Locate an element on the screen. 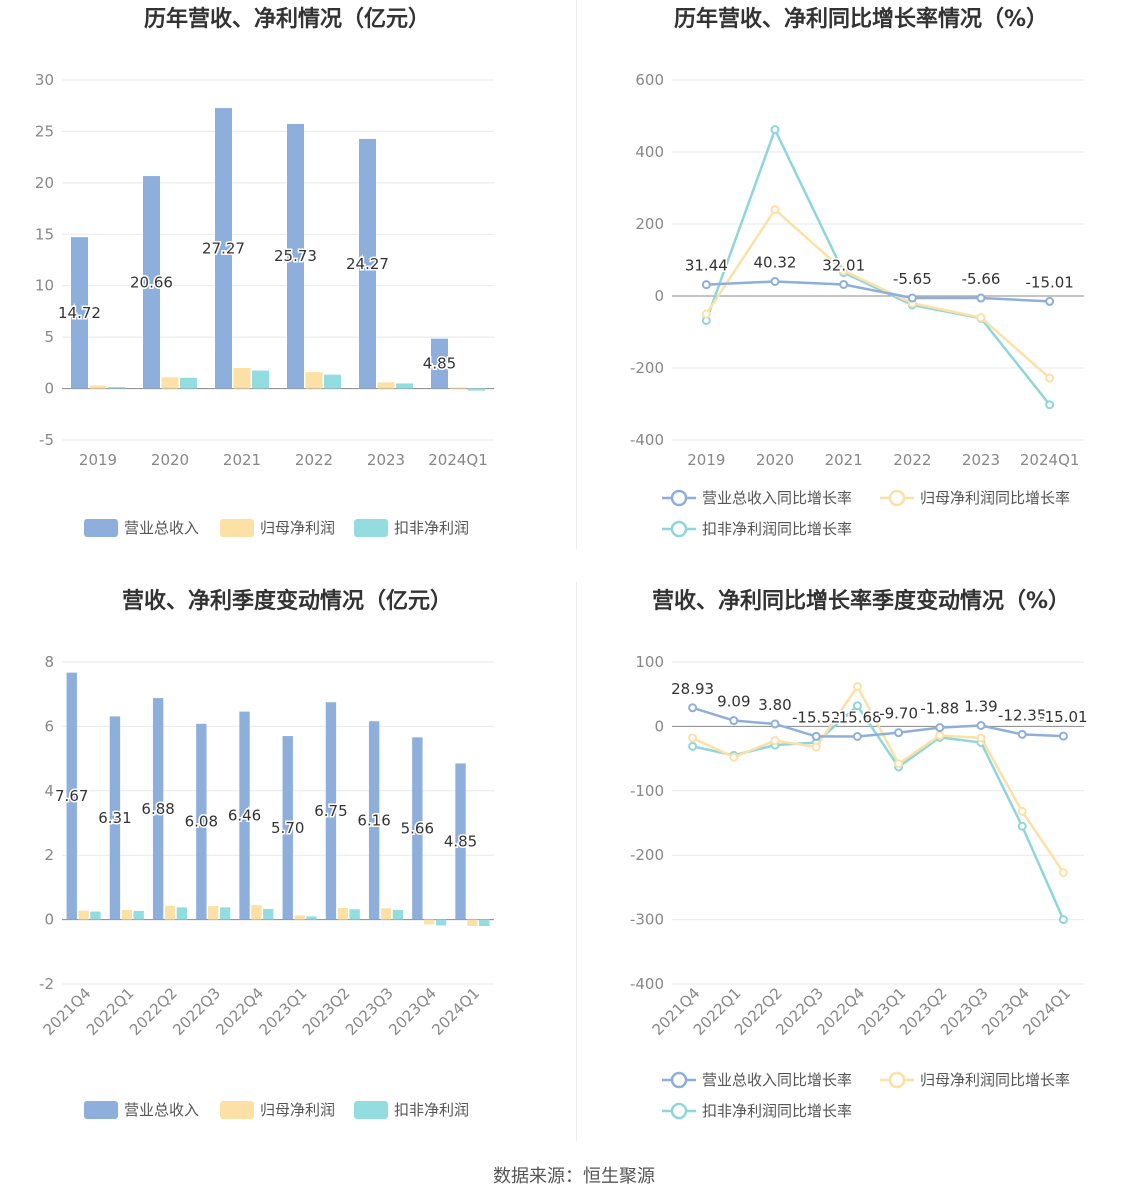  data-label: 4.85 is located at coordinates (460, 842).